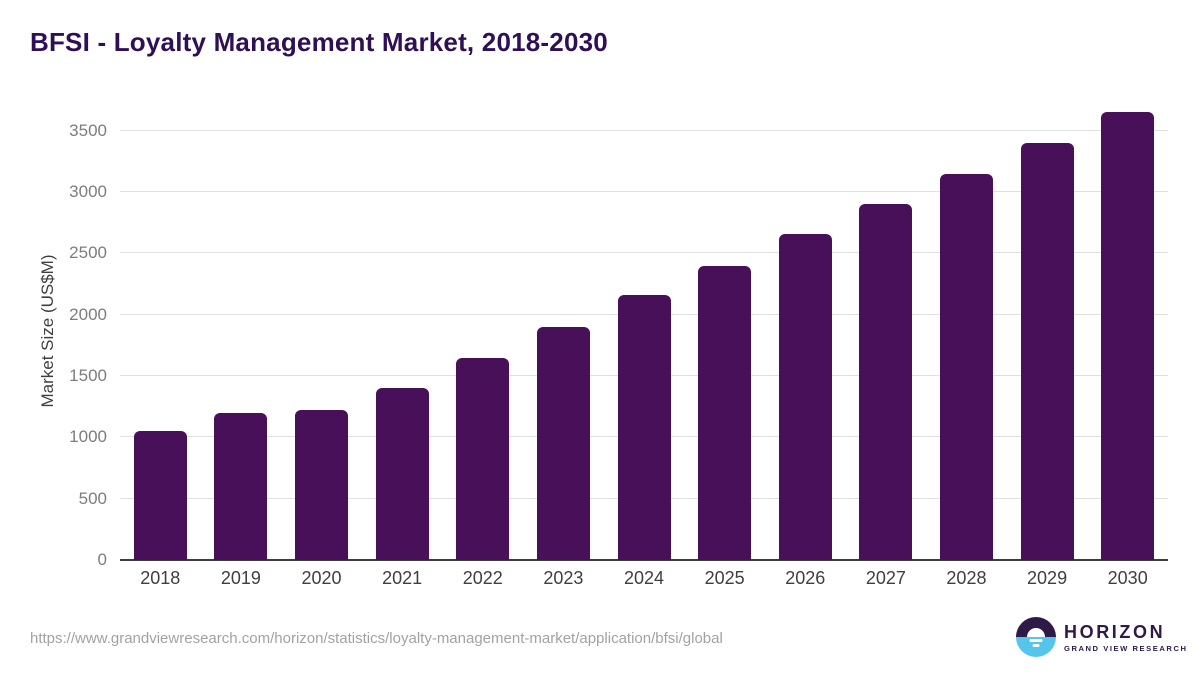  What do you see at coordinates (47, 331) in the screenshot?
I see `y-axis-title: Market Size (US$M)` at bounding box center [47, 331].